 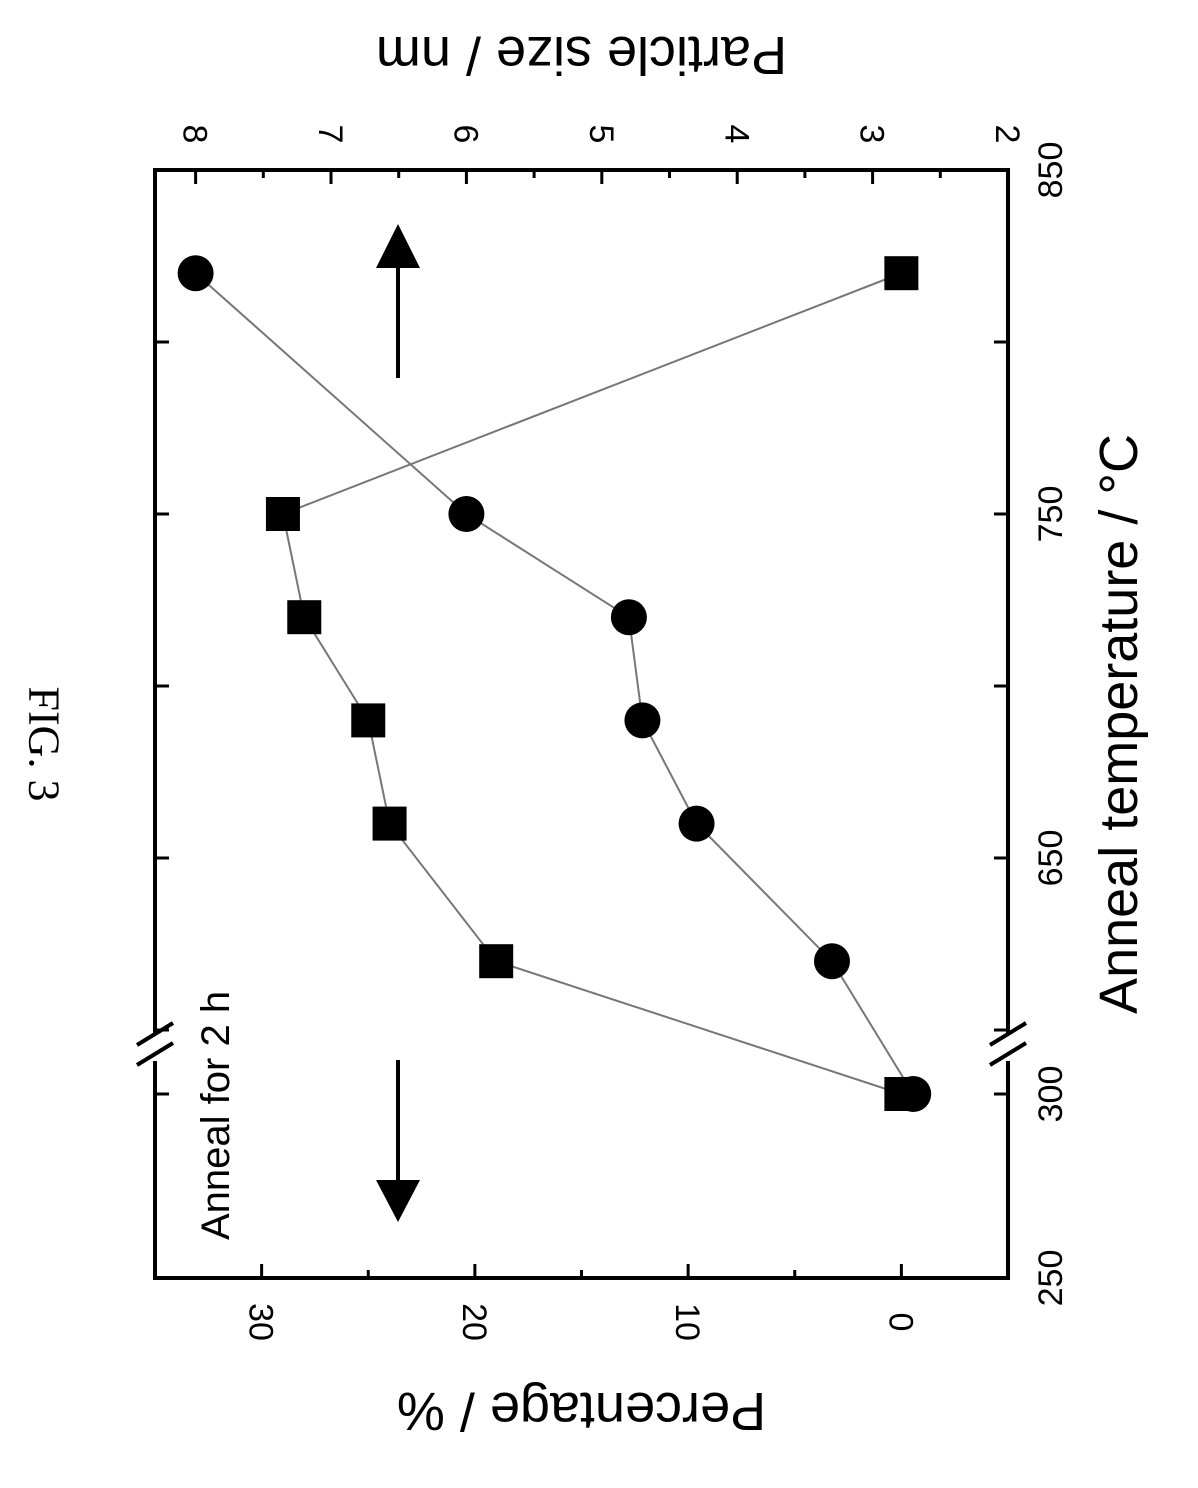 I want to click on left-axis-title: Percentage / %, so click(x=581, y=1411).